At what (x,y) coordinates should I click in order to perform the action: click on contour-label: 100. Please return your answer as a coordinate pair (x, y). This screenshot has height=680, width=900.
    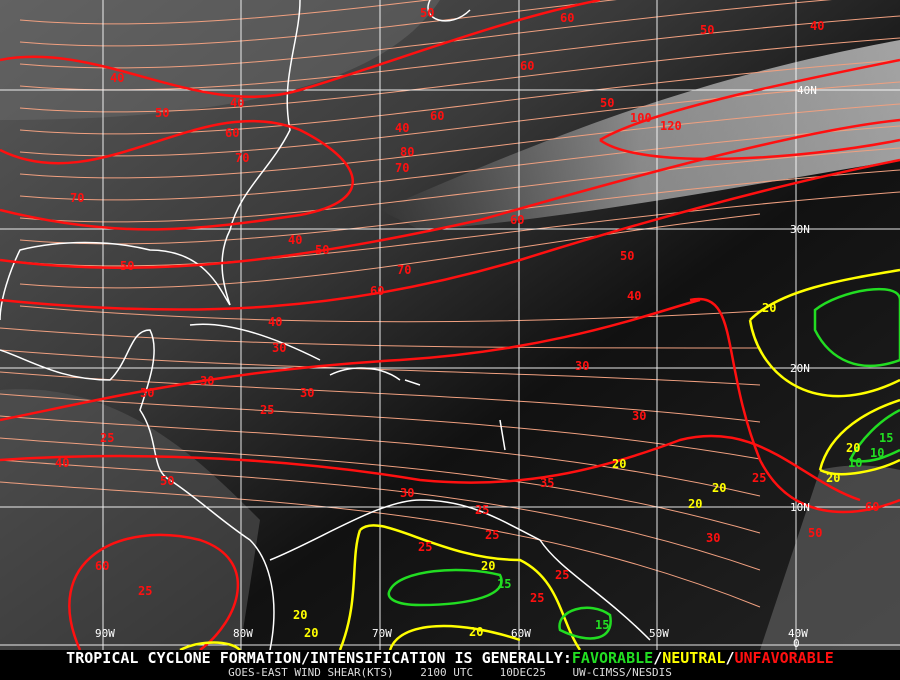
    Looking at the image, I should click on (641, 118).